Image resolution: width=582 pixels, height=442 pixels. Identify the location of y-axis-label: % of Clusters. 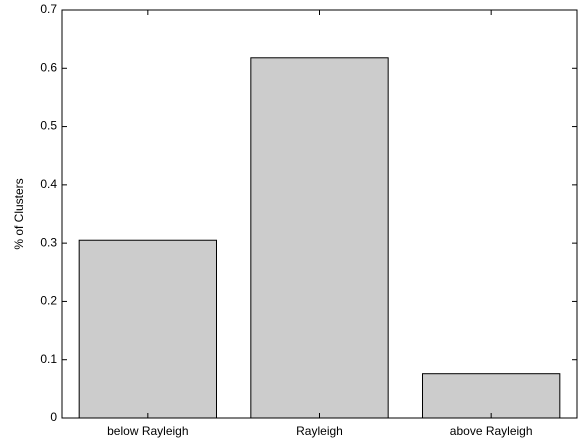
(19, 213).